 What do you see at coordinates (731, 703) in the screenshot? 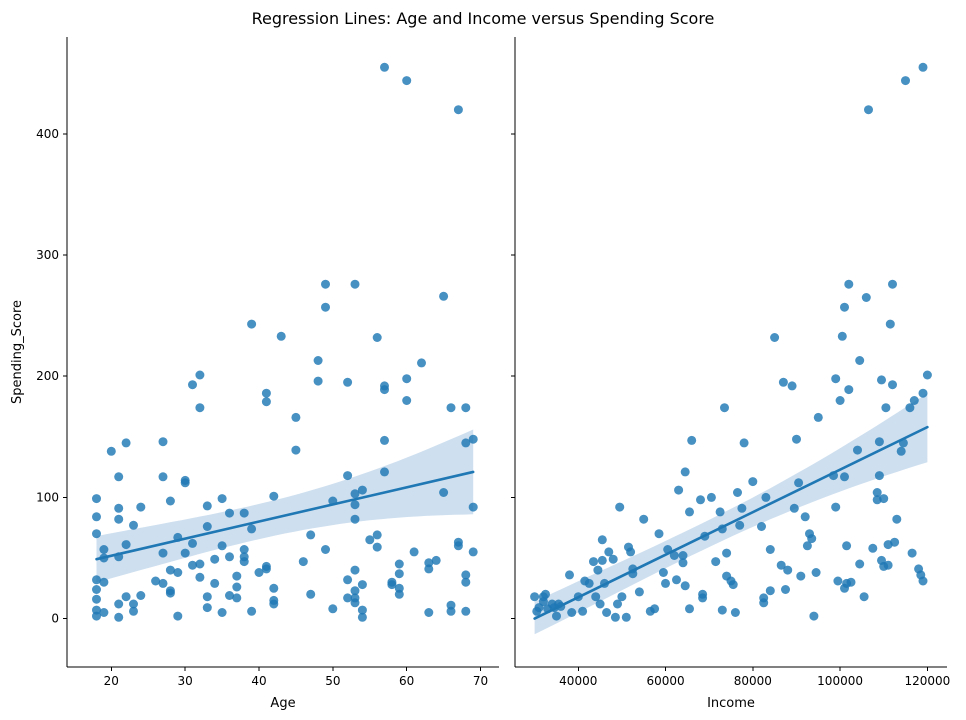
I see `income-x-axis-label: Income` at bounding box center [731, 703].